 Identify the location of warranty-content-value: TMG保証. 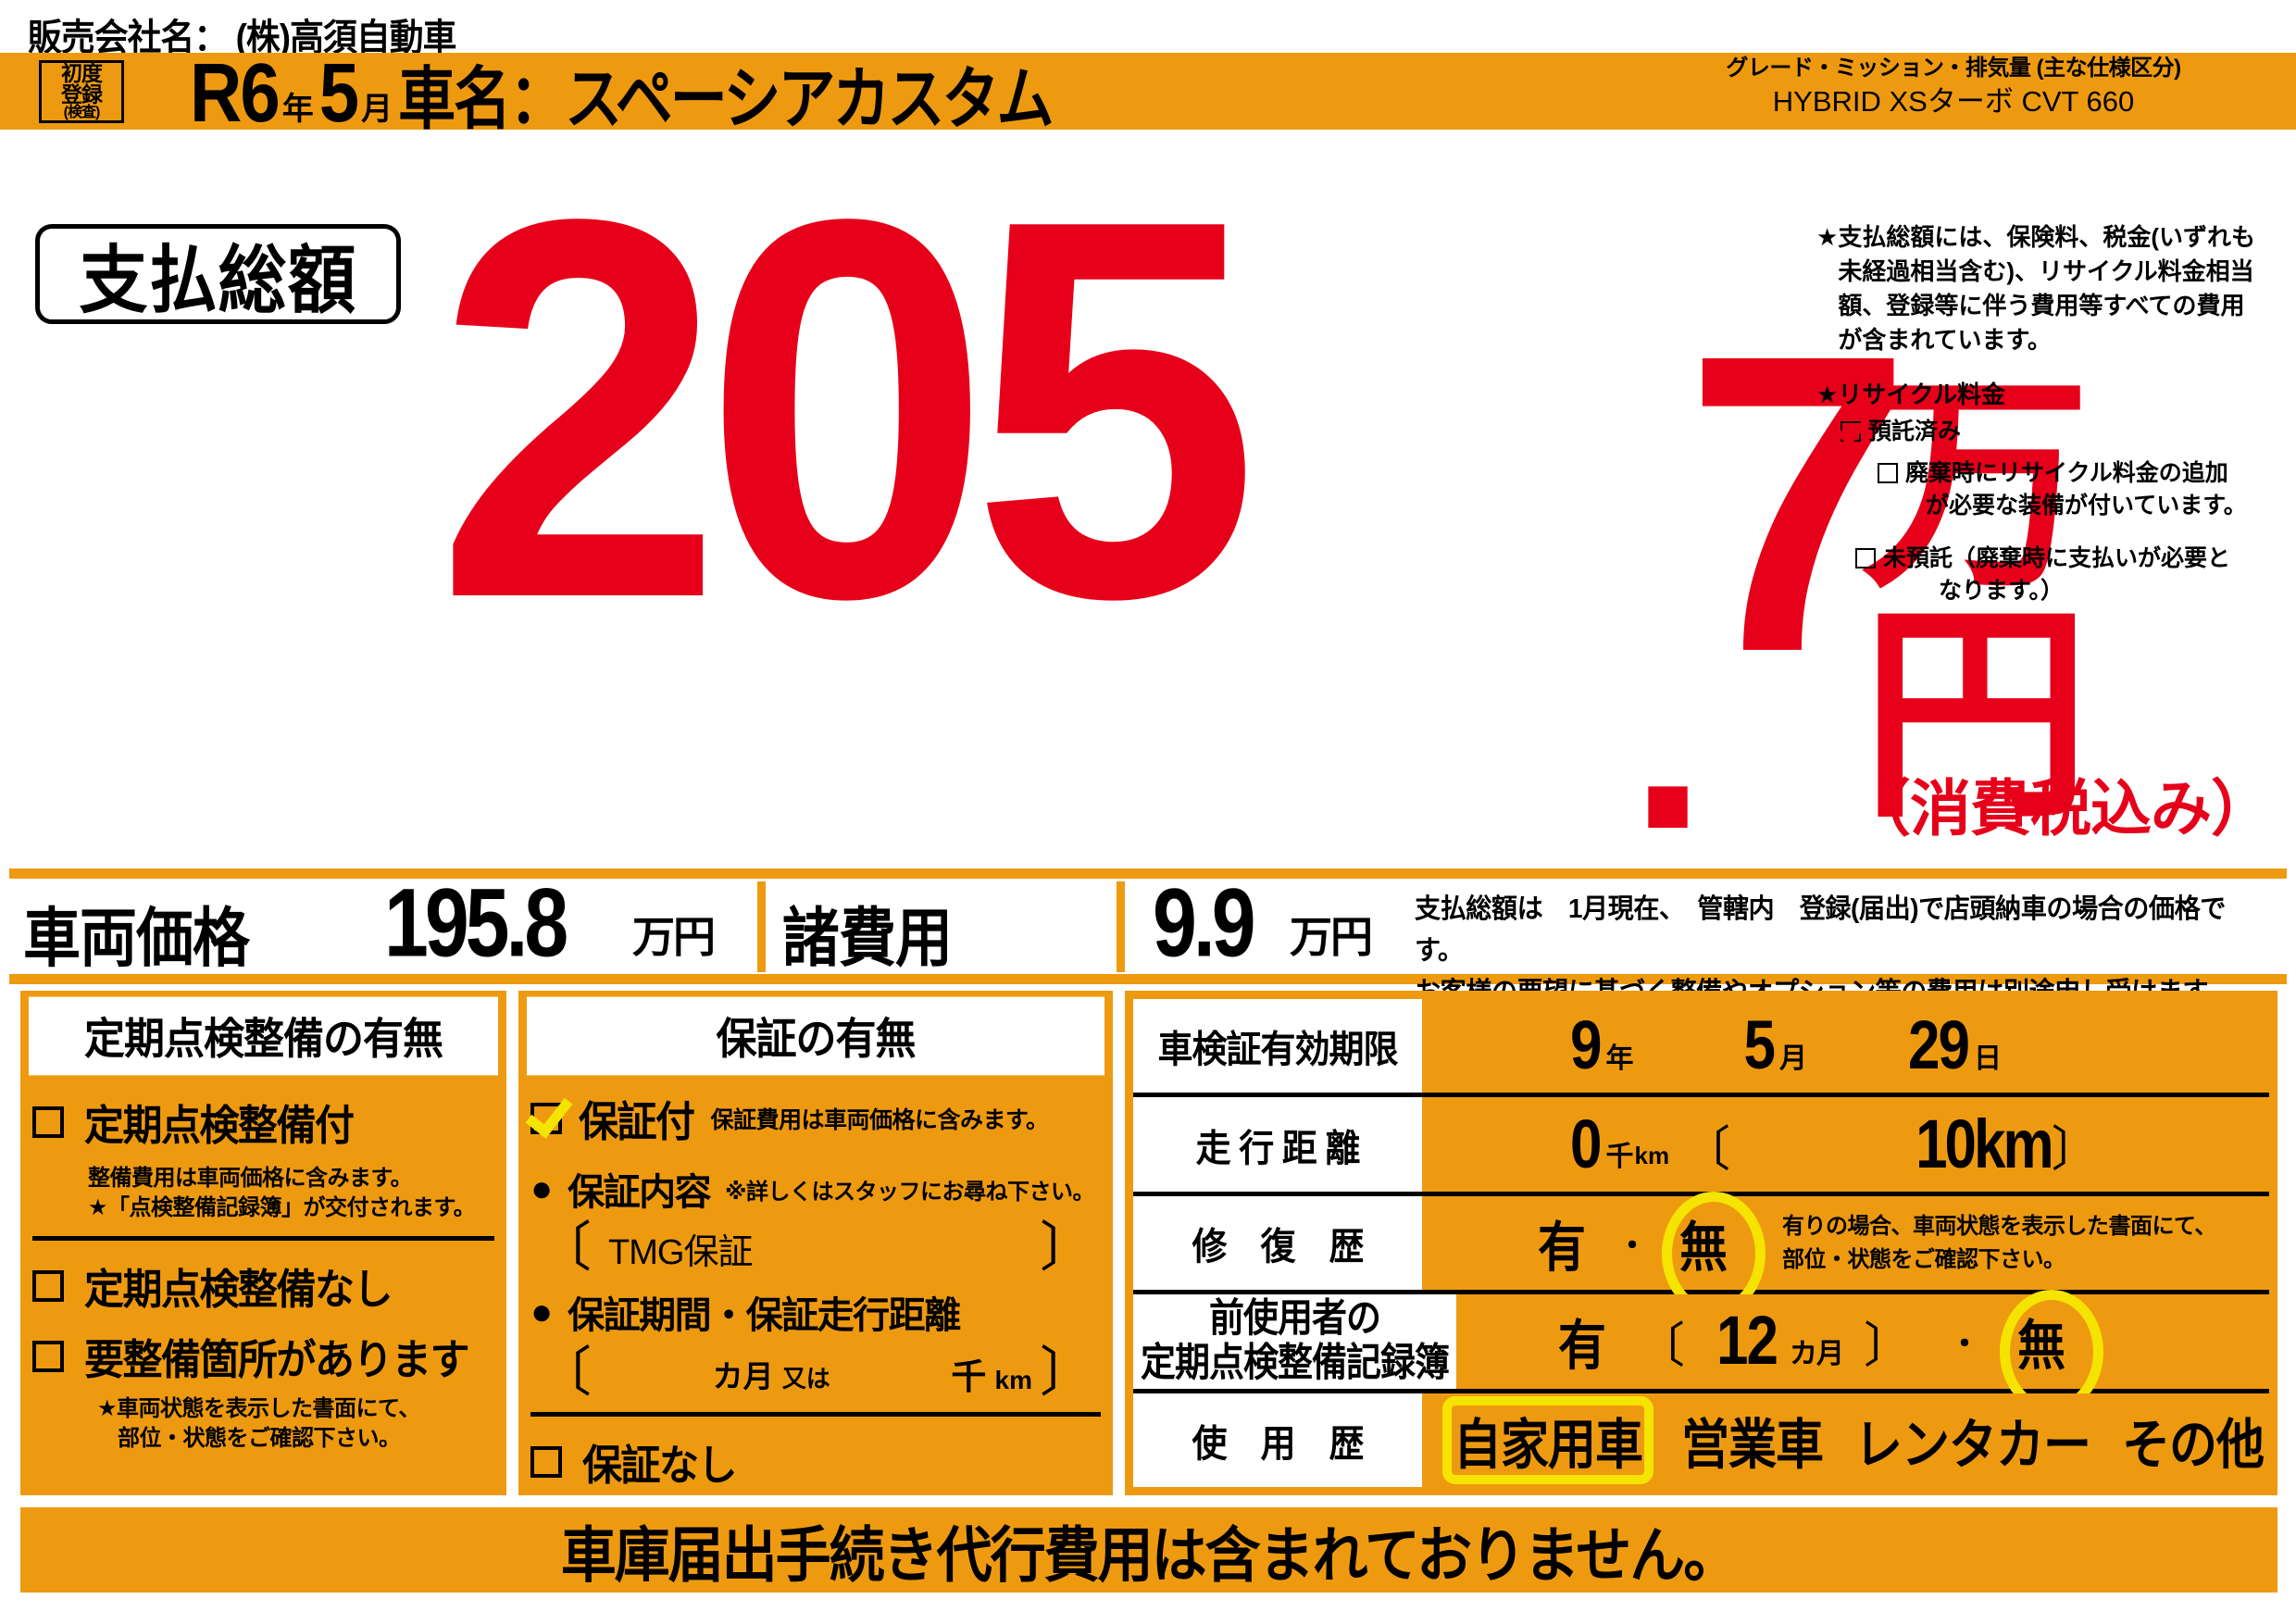
(680, 1252).